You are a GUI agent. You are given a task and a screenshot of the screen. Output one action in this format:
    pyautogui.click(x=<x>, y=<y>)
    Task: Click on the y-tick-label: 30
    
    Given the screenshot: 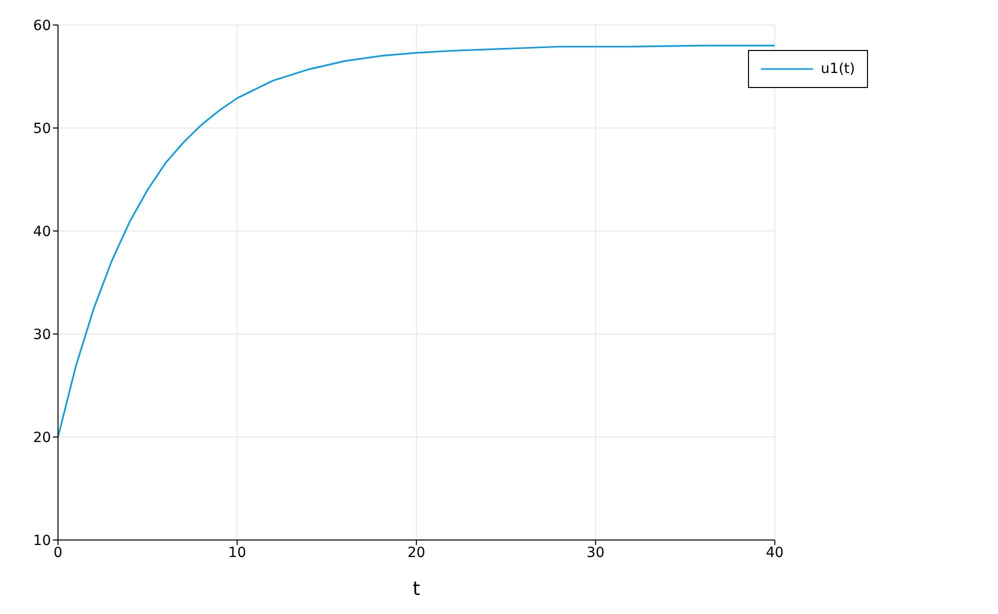 What is the action you would take?
    pyautogui.click(x=42, y=334)
    